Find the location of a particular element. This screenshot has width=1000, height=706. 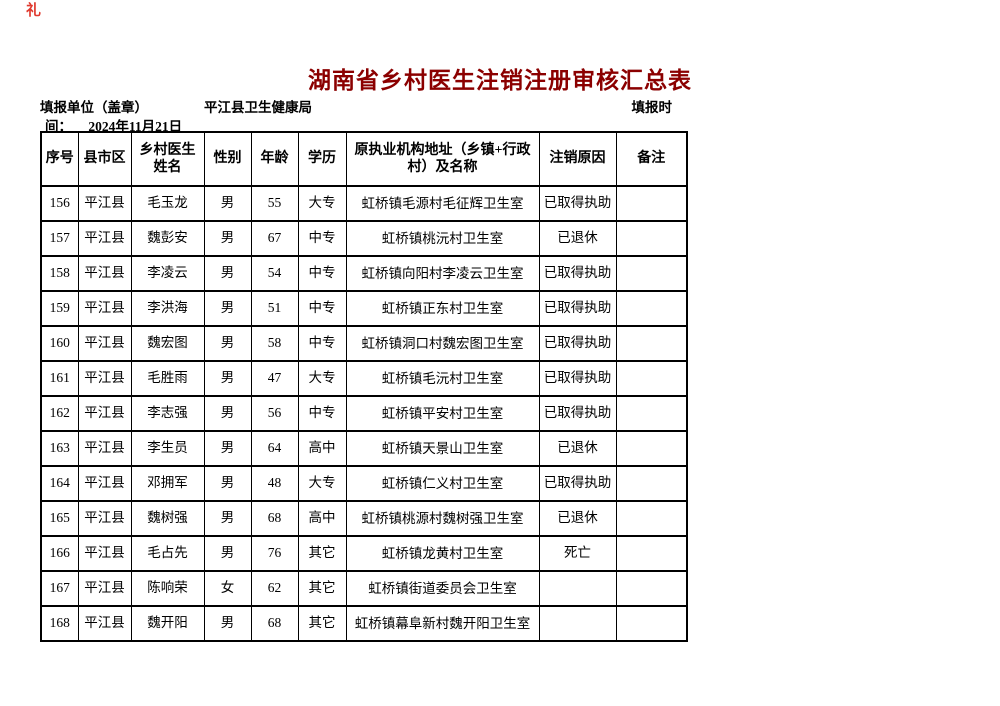

table-row: 167 平江县 陈响荣女 62 其它 虹桥镇街道委员会卫生室 is located at coordinates (364, 588).